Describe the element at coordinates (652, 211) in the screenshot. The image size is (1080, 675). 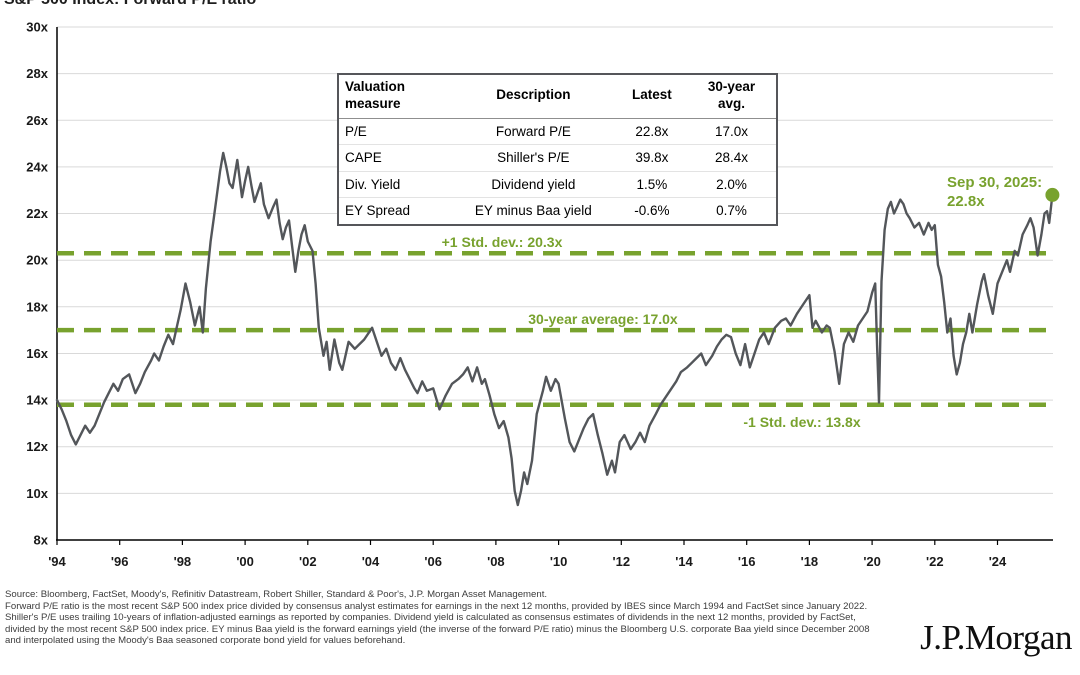
I see `table-cell: -0.6%` at that location.